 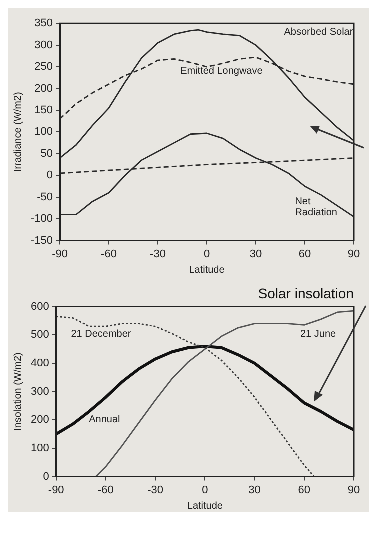 I want to click on series-label: 21 June, so click(x=318, y=334).